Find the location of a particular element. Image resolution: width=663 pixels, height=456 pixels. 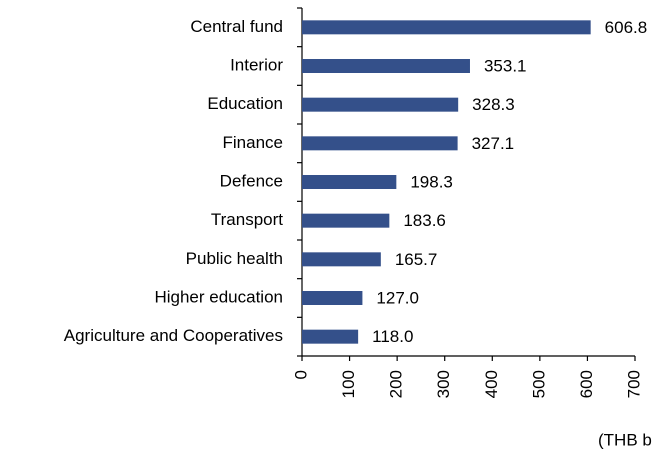

y-tick-label: Finance is located at coordinates (253, 142).